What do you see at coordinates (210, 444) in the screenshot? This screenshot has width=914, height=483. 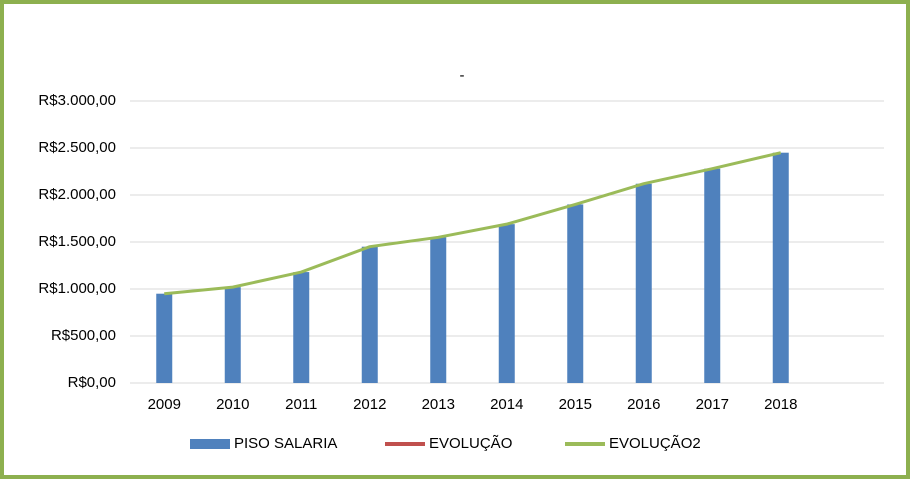 I see `legend-swatch` at bounding box center [210, 444].